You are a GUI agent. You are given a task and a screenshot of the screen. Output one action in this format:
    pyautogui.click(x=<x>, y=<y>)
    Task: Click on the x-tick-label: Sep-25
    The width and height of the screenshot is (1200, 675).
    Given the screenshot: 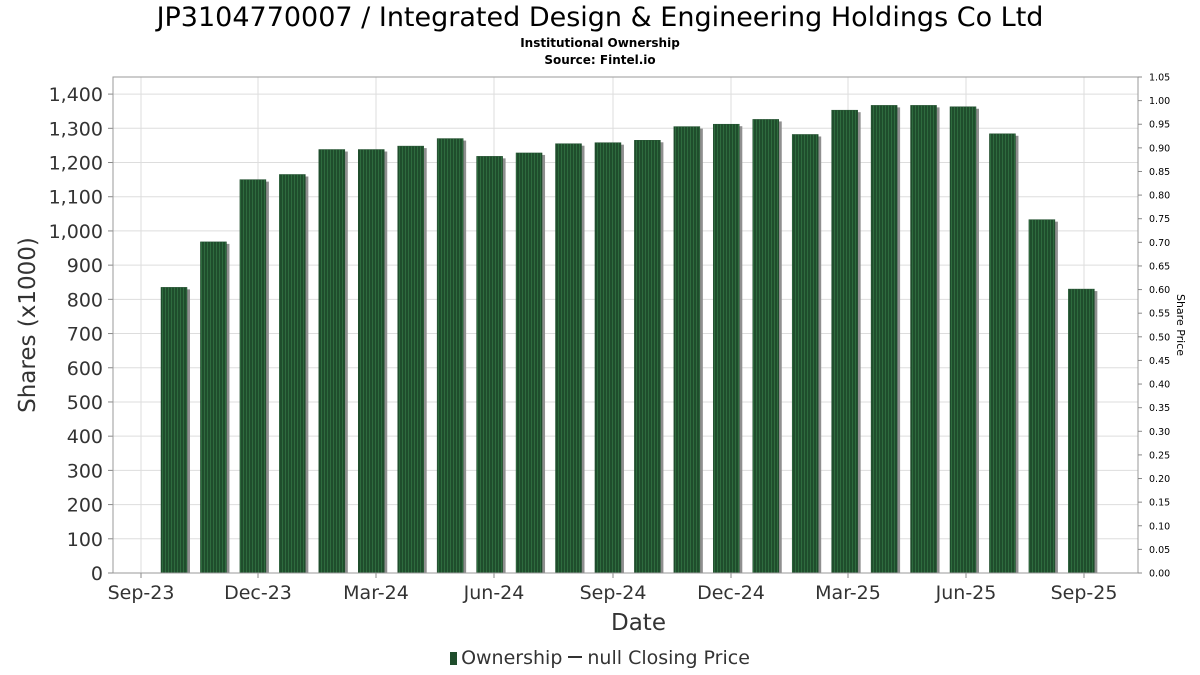 What is the action you would take?
    pyautogui.click(x=1084, y=593)
    